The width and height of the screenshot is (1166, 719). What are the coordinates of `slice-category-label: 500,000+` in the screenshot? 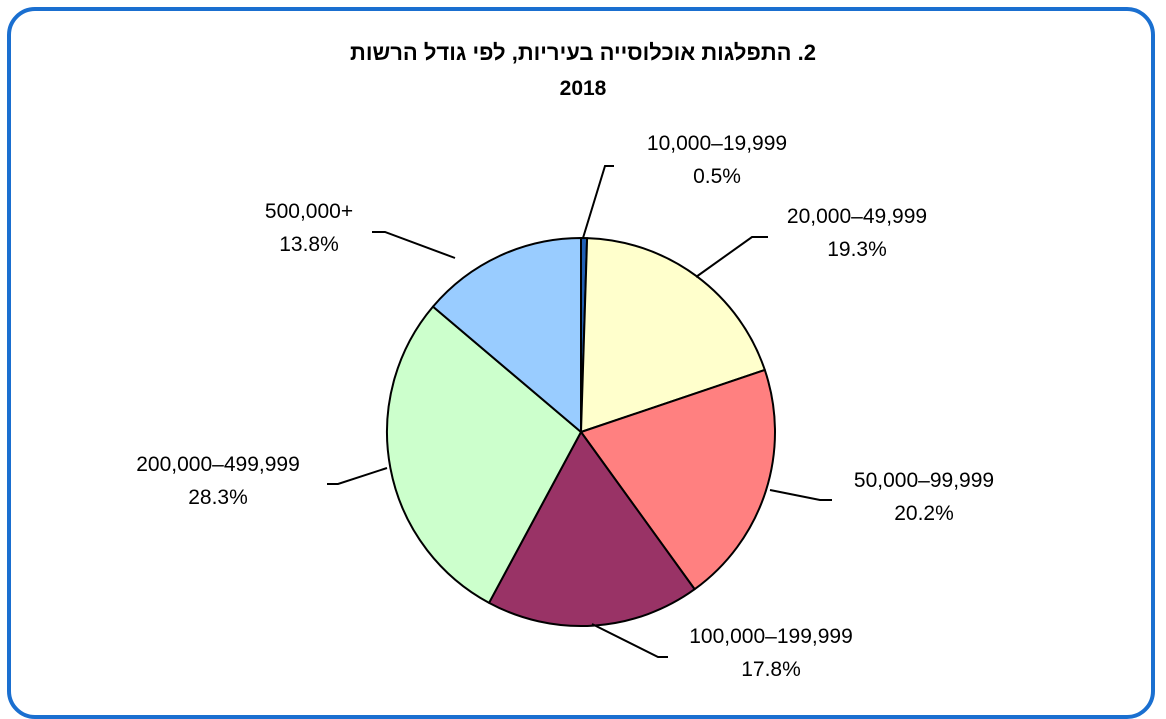 It's located at (309, 211).